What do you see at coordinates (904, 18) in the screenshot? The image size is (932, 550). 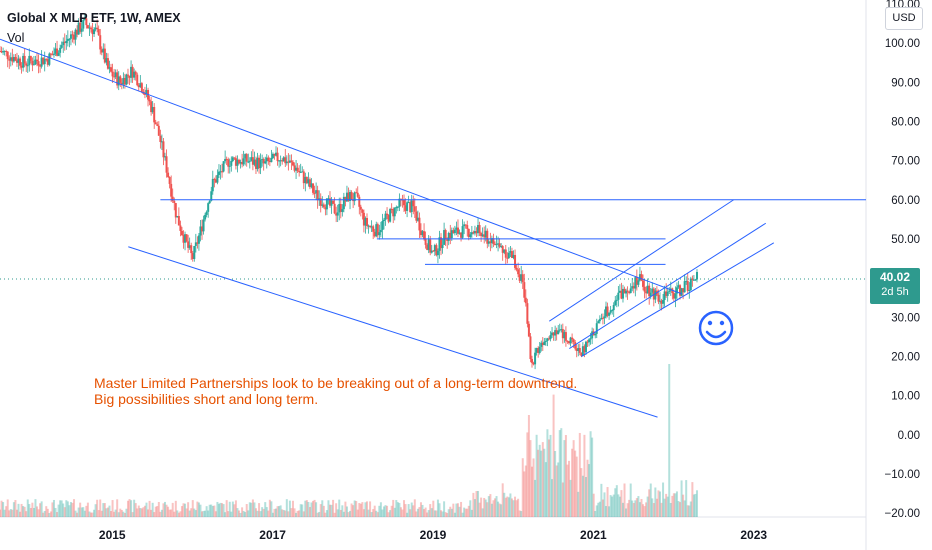 I see `currency-button: USD` at bounding box center [904, 18].